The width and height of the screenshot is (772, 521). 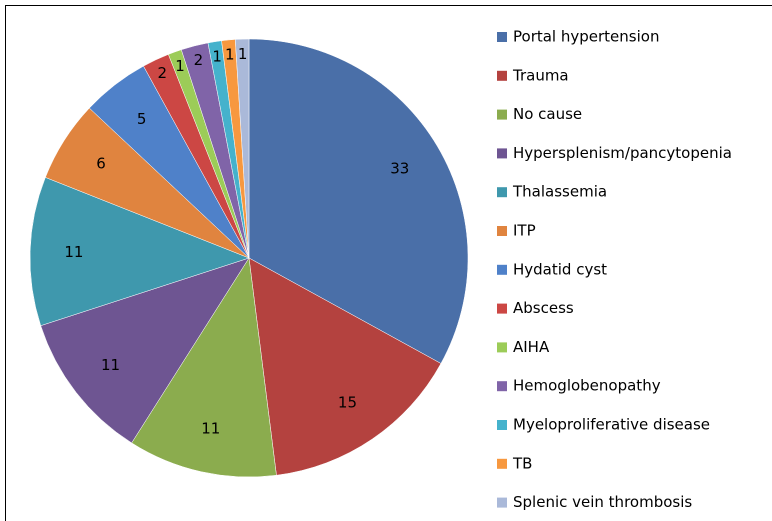 I want to click on legend-label: TB, so click(x=522, y=463).